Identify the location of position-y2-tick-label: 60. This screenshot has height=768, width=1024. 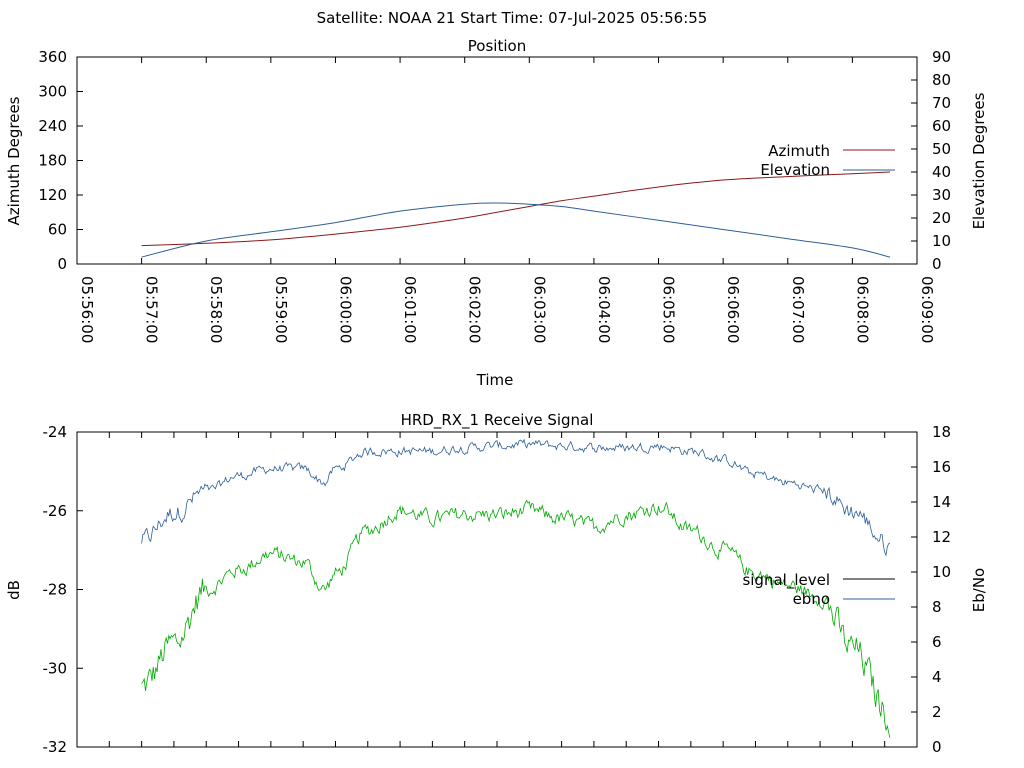
(941, 126).